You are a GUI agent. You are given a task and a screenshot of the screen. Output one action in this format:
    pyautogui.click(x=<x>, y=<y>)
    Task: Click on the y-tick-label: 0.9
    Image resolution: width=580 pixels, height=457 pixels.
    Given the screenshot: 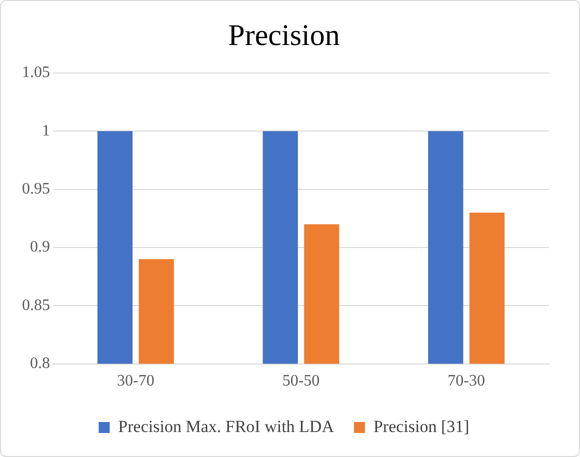 What is the action you would take?
    pyautogui.click(x=40, y=247)
    